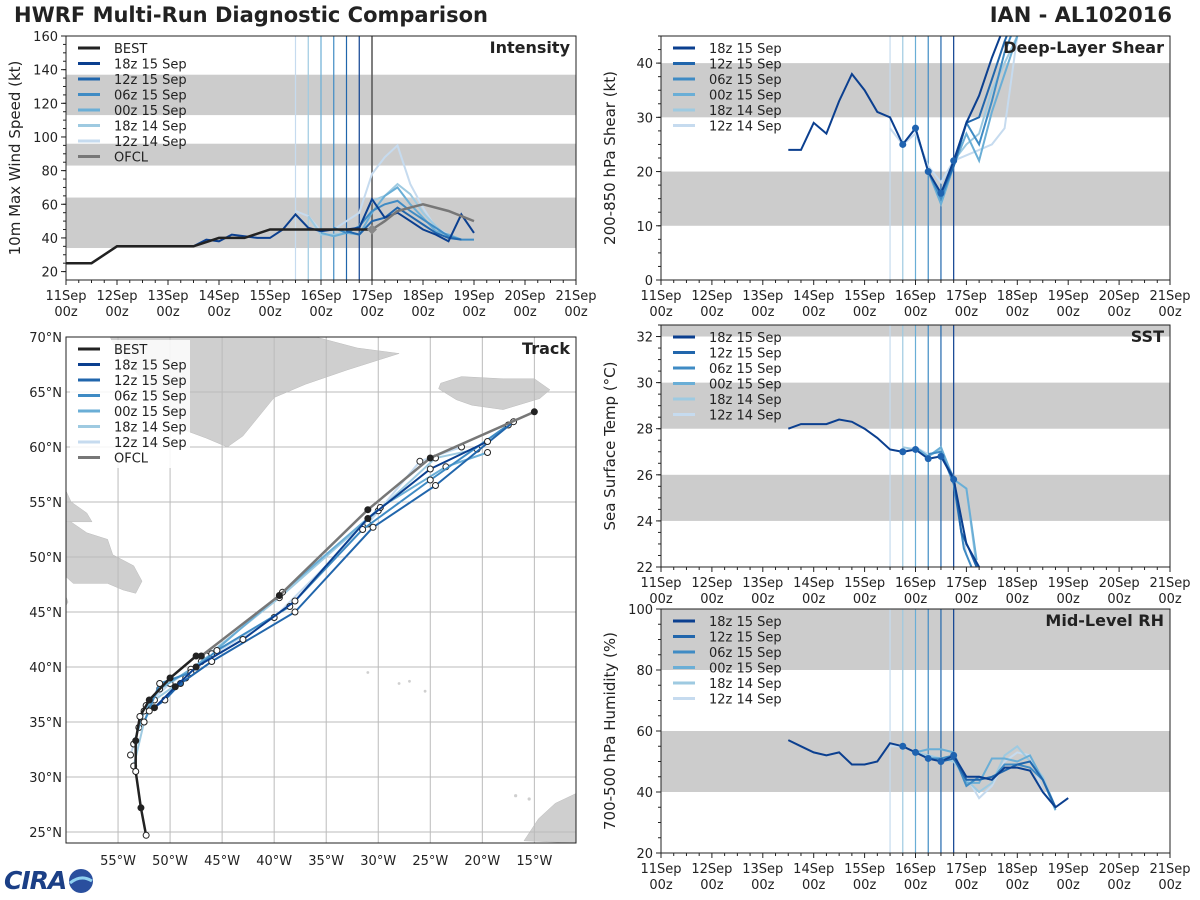 The height and width of the screenshot is (900, 1200). Describe the element at coordinates (482, 861) in the screenshot. I see `track-lon-label: 20°W` at that location.